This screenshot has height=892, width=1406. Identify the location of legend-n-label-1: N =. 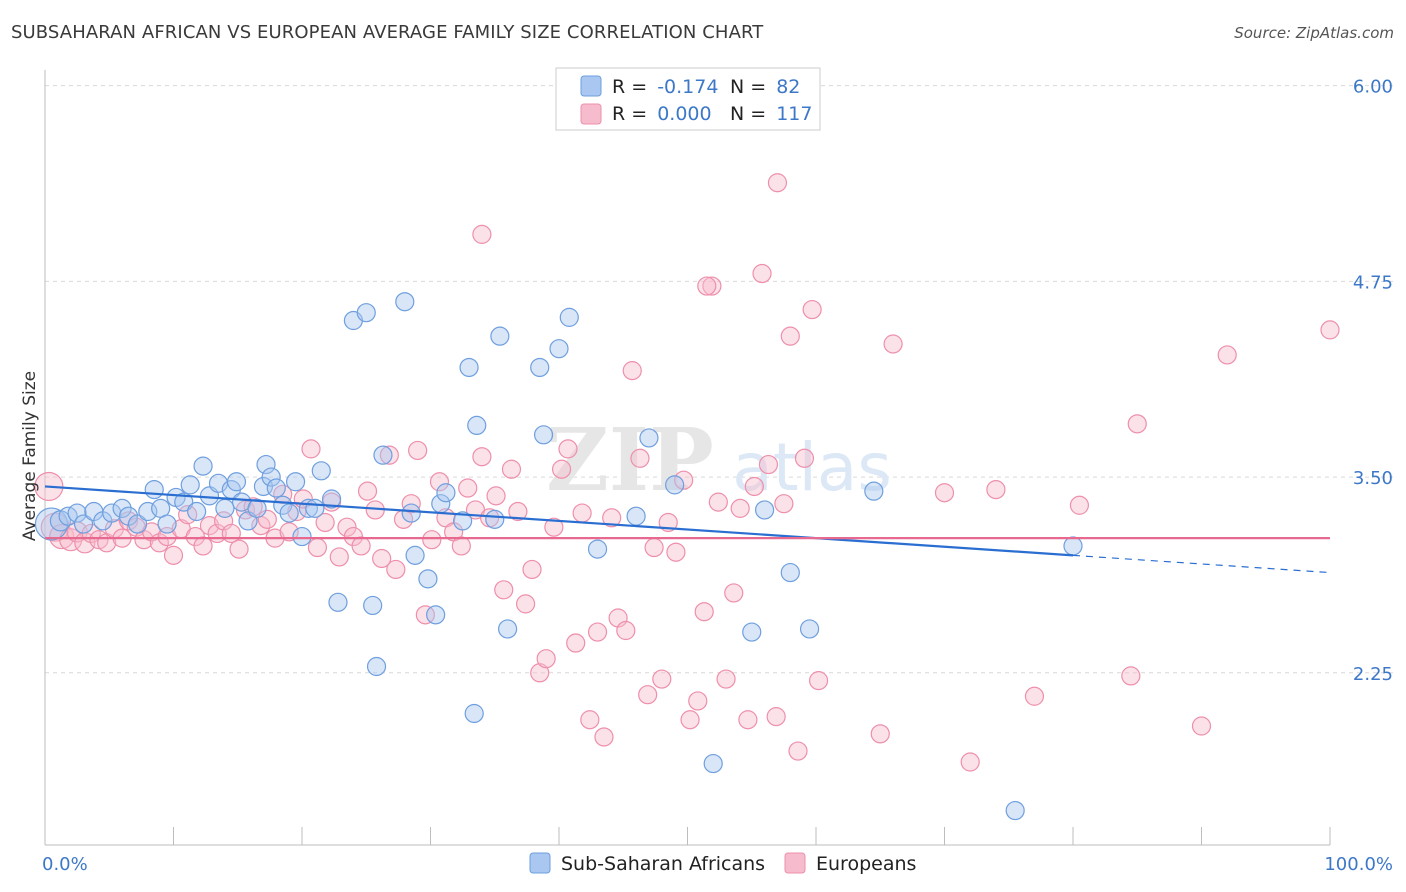
(751, 87).